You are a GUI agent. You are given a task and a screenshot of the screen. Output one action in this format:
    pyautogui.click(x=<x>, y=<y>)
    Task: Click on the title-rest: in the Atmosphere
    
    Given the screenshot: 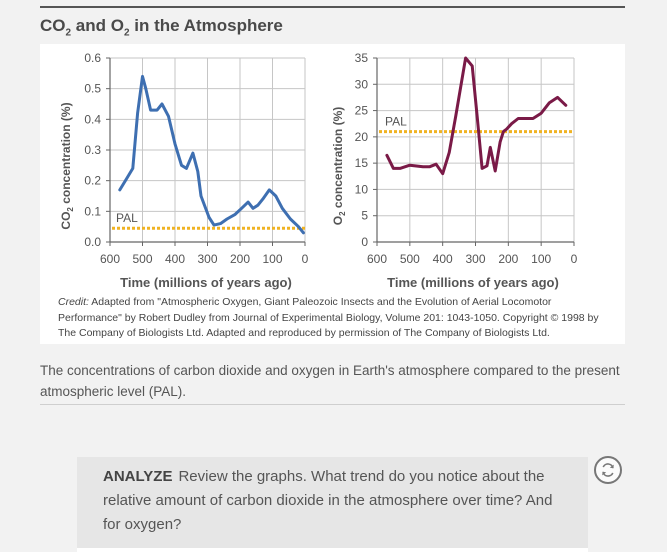 What is the action you would take?
    pyautogui.click(x=206, y=25)
    